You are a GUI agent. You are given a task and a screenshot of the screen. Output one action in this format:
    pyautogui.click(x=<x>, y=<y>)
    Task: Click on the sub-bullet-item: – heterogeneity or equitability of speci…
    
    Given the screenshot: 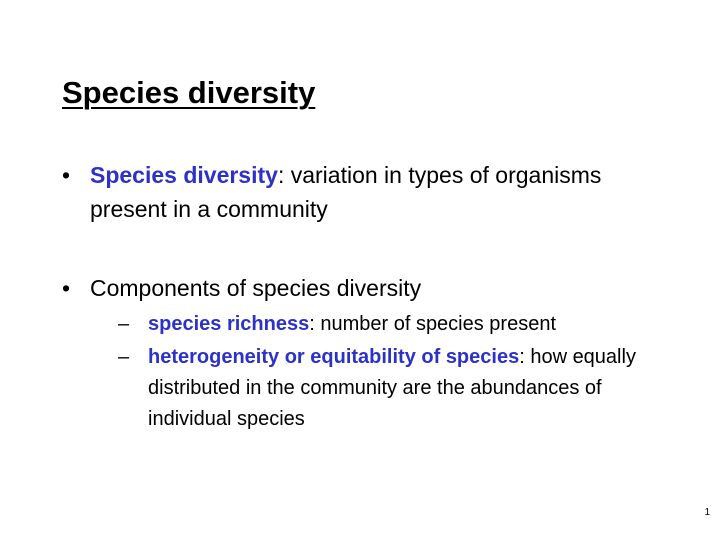 What is the action you would take?
    pyautogui.click(x=390, y=388)
    